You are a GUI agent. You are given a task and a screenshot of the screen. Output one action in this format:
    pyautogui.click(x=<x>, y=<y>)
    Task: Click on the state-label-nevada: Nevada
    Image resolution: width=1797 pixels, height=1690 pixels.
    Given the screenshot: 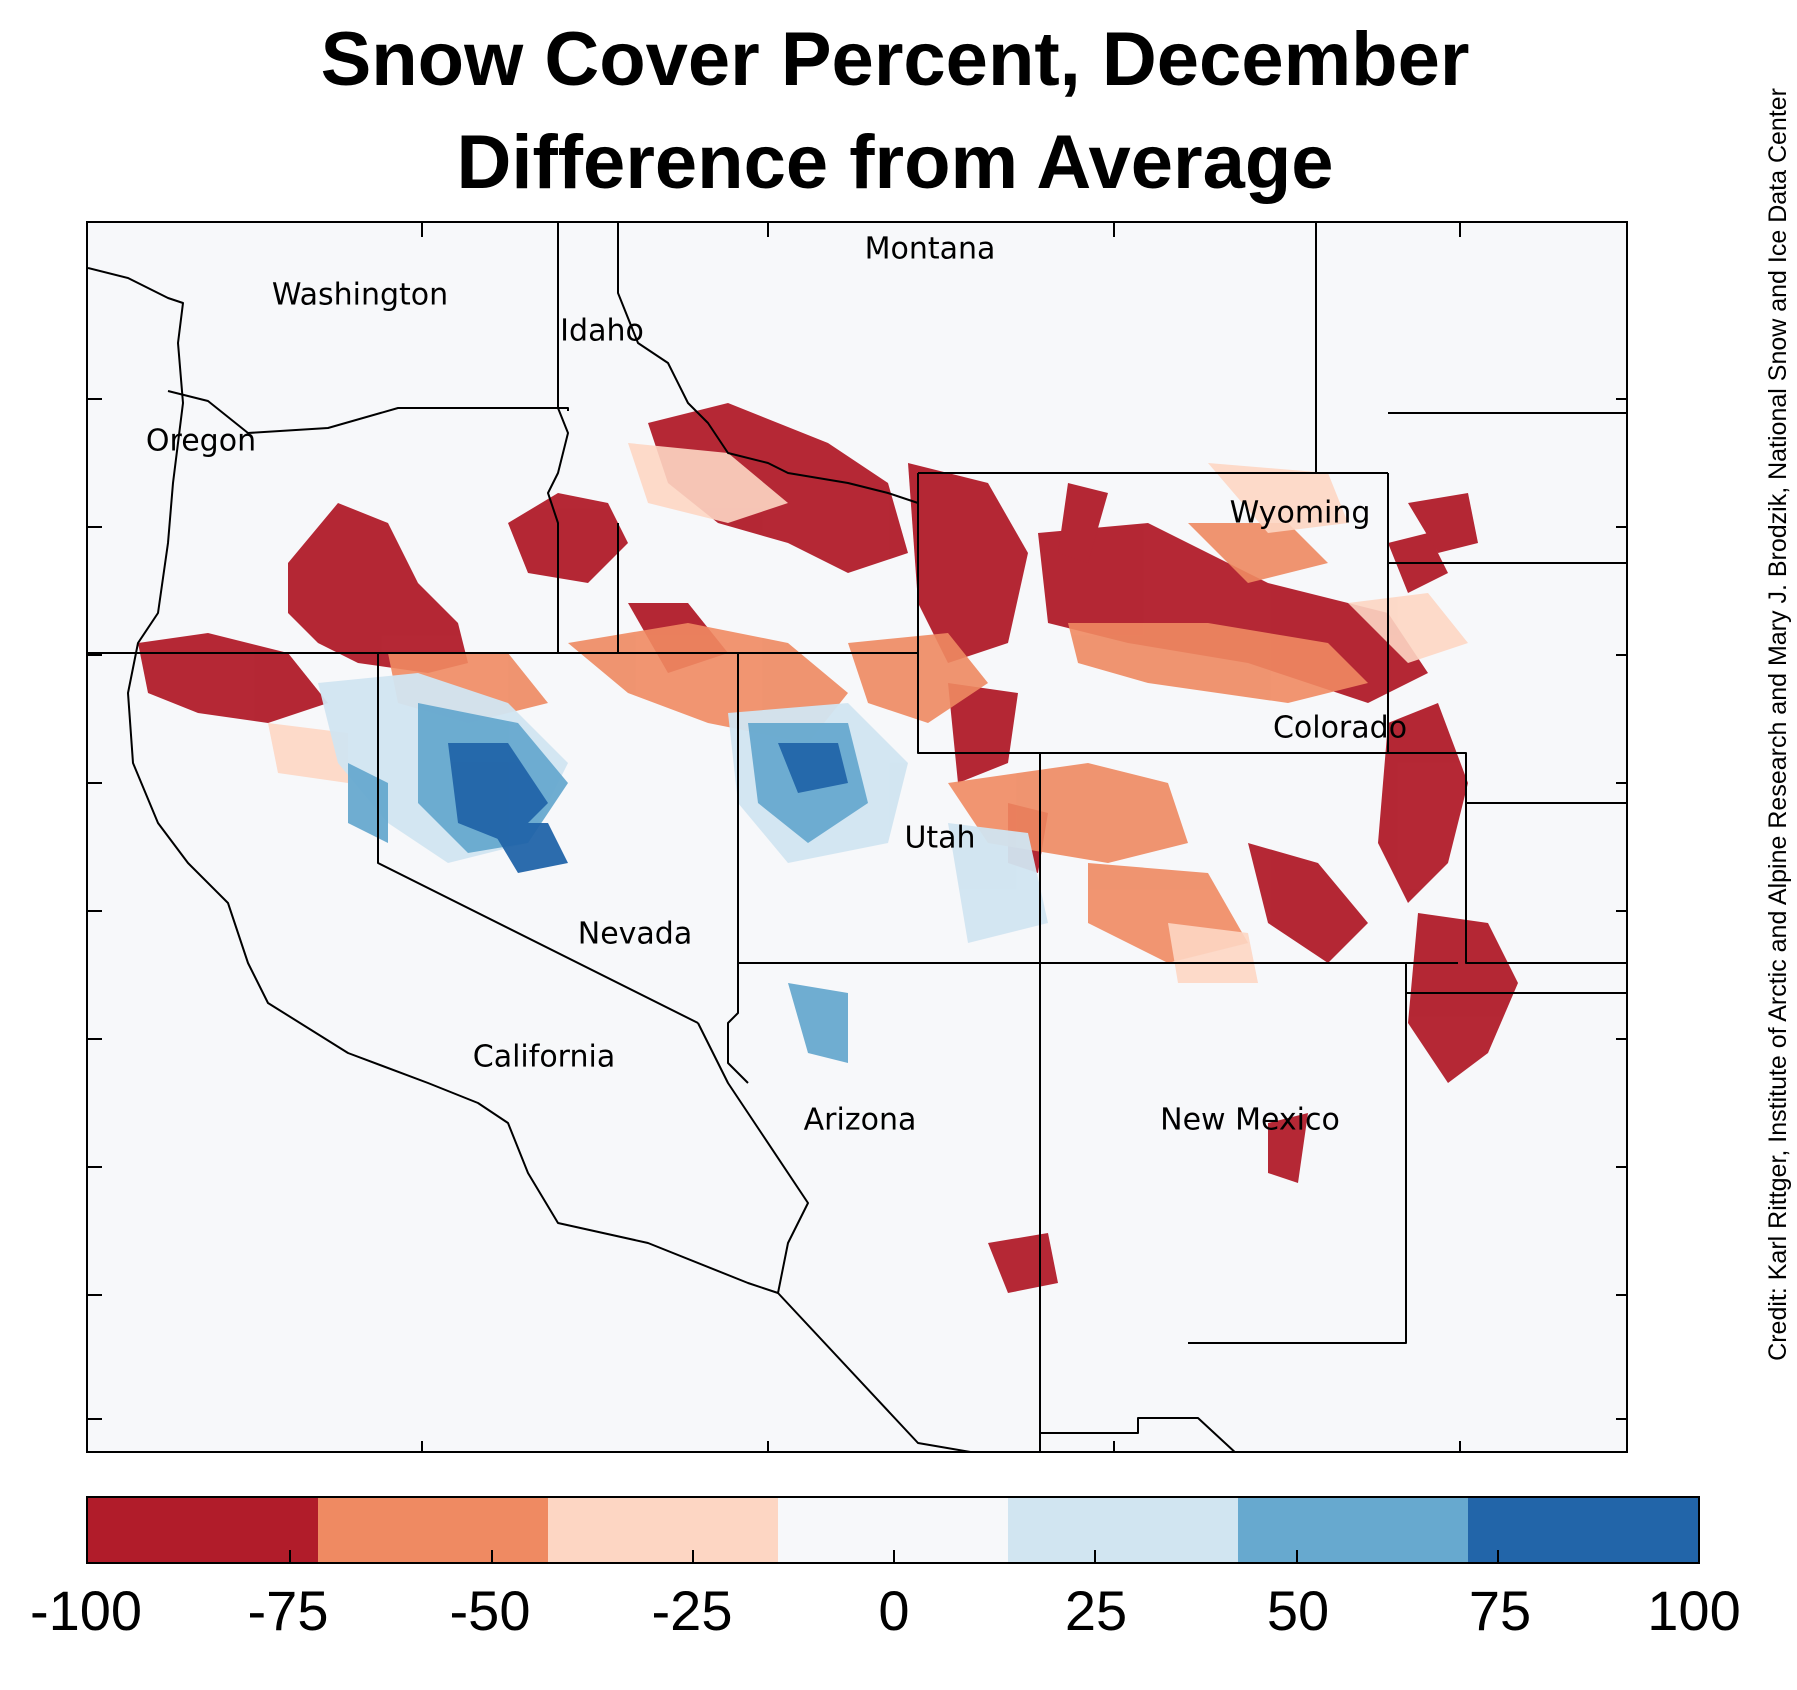 What is the action you would take?
    pyautogui.click(x=635, y=934)
    